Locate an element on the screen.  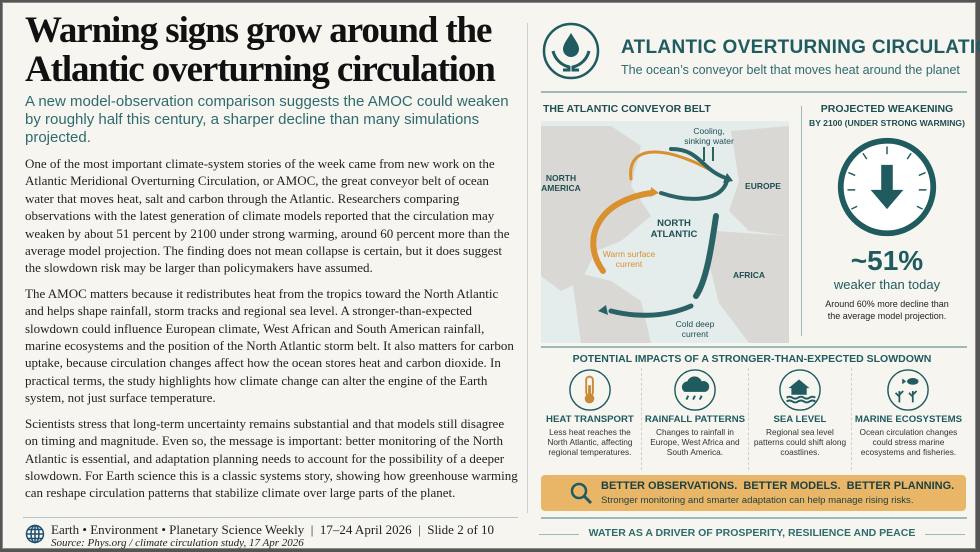
impact-name: MARINE ECOSYSTEMS is located at coordinates (908, 419).